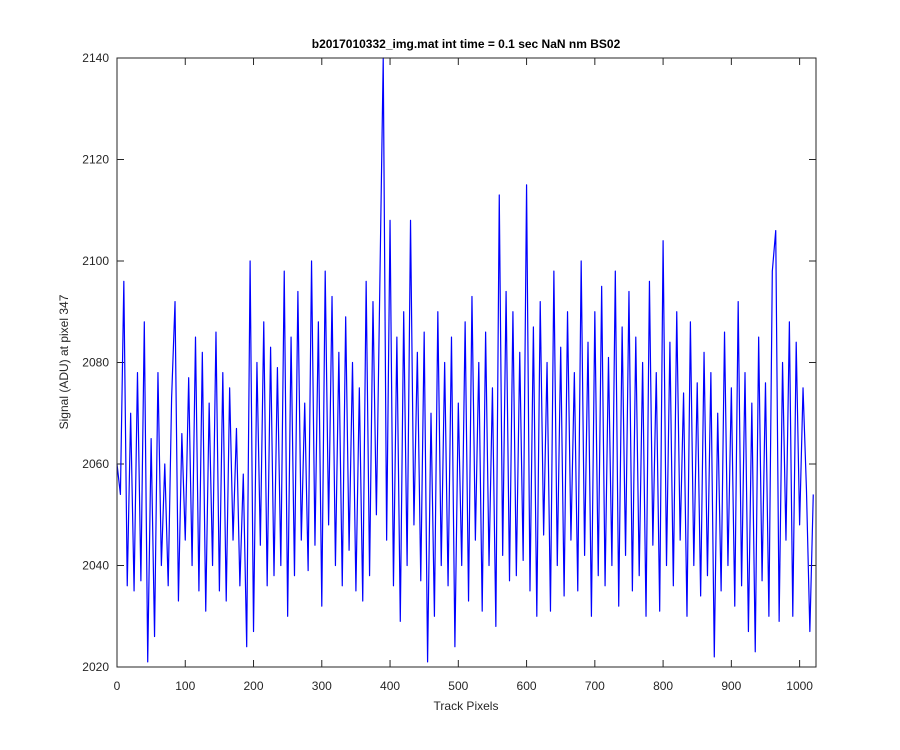  What do you see at coordinates (527, 686) in the screenshot?
I see `x-tick-label: 600` at bounding box center [527, 686].